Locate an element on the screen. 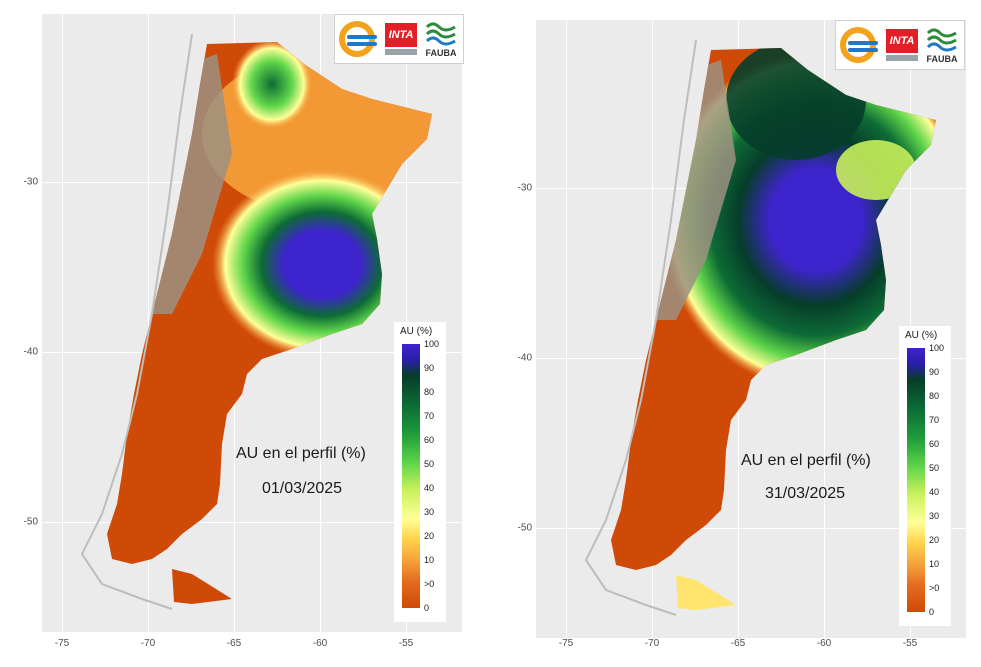  map-date: 31/03/2025 is located at coordinates (805, 493).